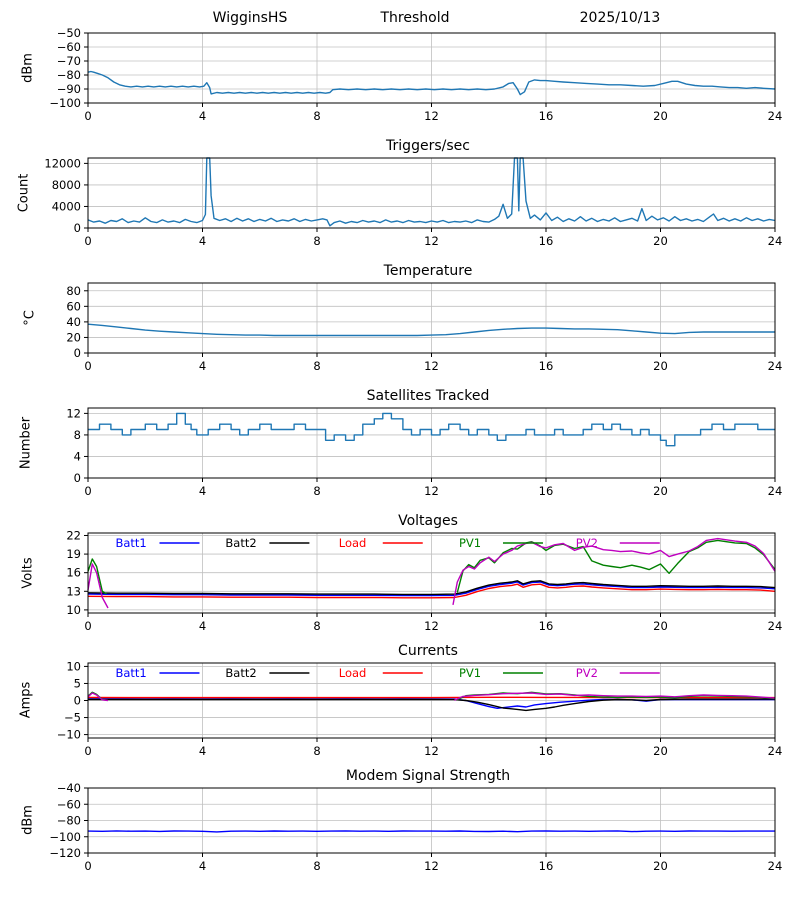  What do you see at coordinates (69, 61) in the screenshot?
I see `svg-text: −70` at bounding box center [69, 61].